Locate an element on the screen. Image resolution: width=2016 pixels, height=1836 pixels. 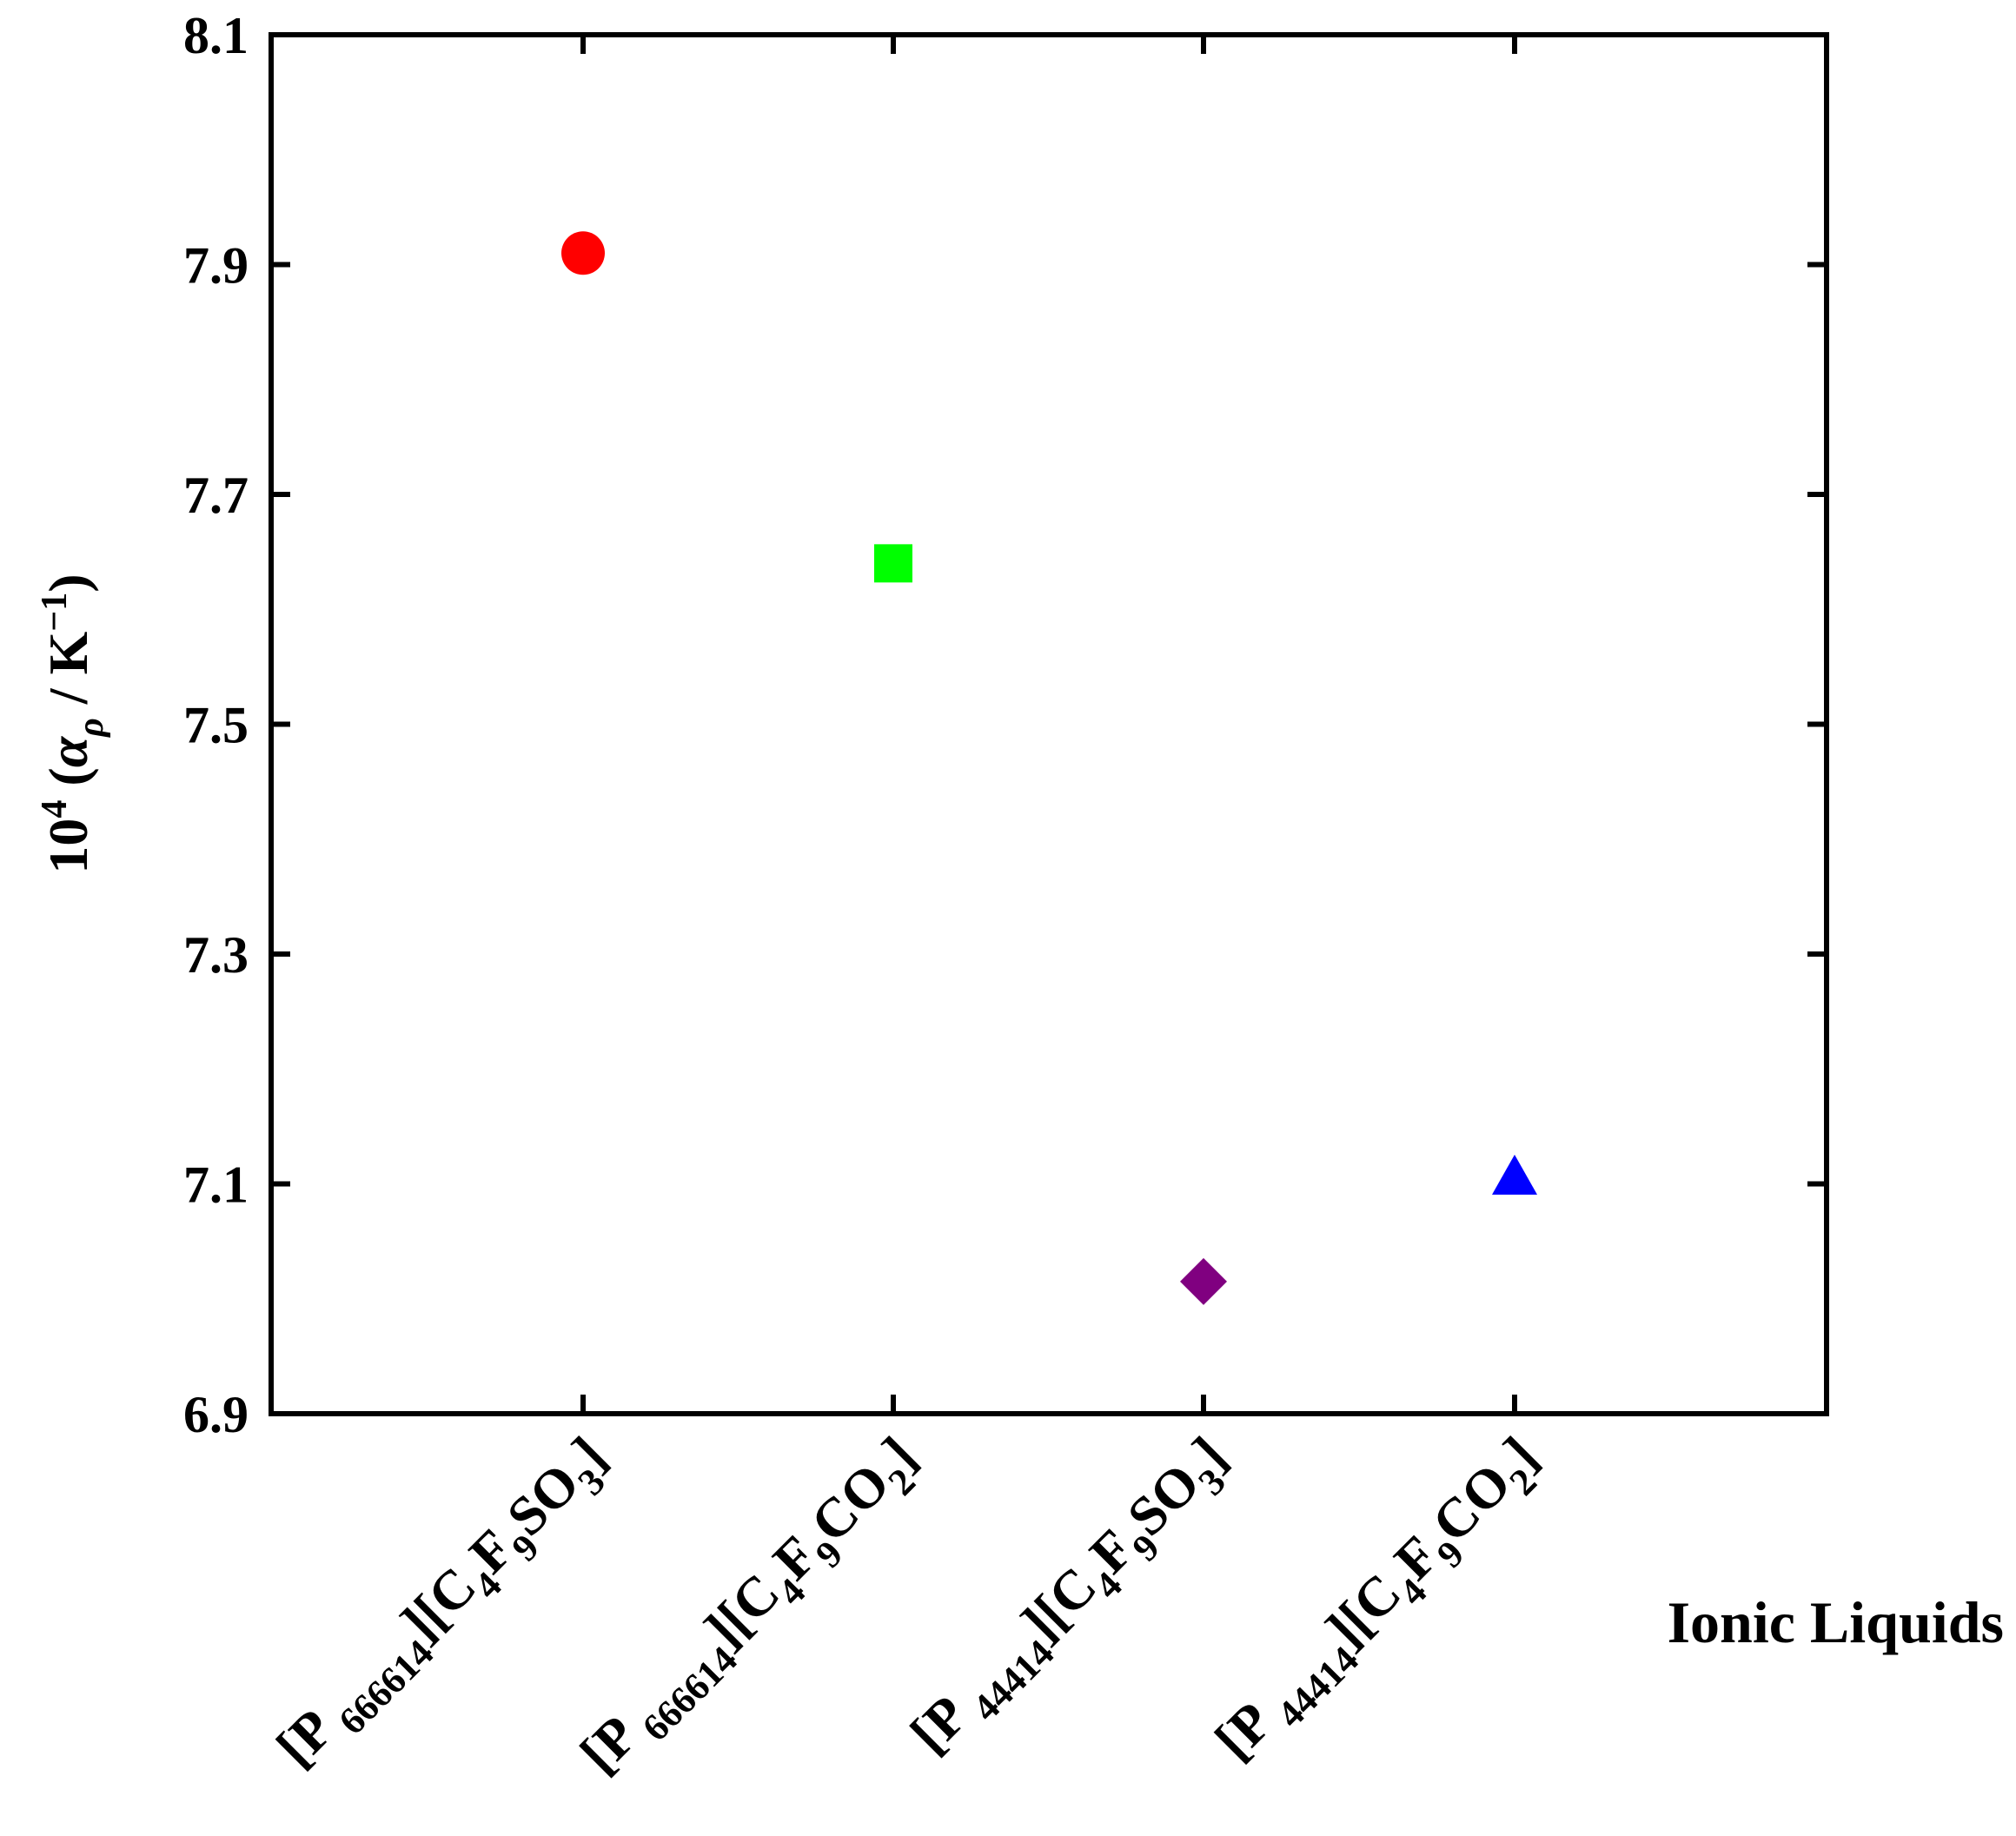
x-tick-label: [P 44414][C4F9SO3] is located at coordinates (1073, 1599).